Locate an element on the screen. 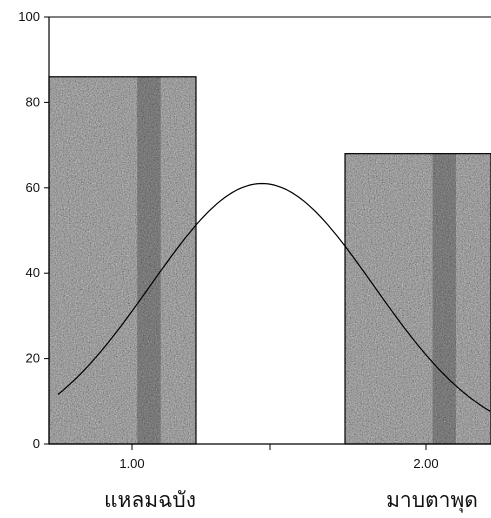 This screenshot has width=491, height=518. y-tick-label: 80 is located at coordinates (33, 101).